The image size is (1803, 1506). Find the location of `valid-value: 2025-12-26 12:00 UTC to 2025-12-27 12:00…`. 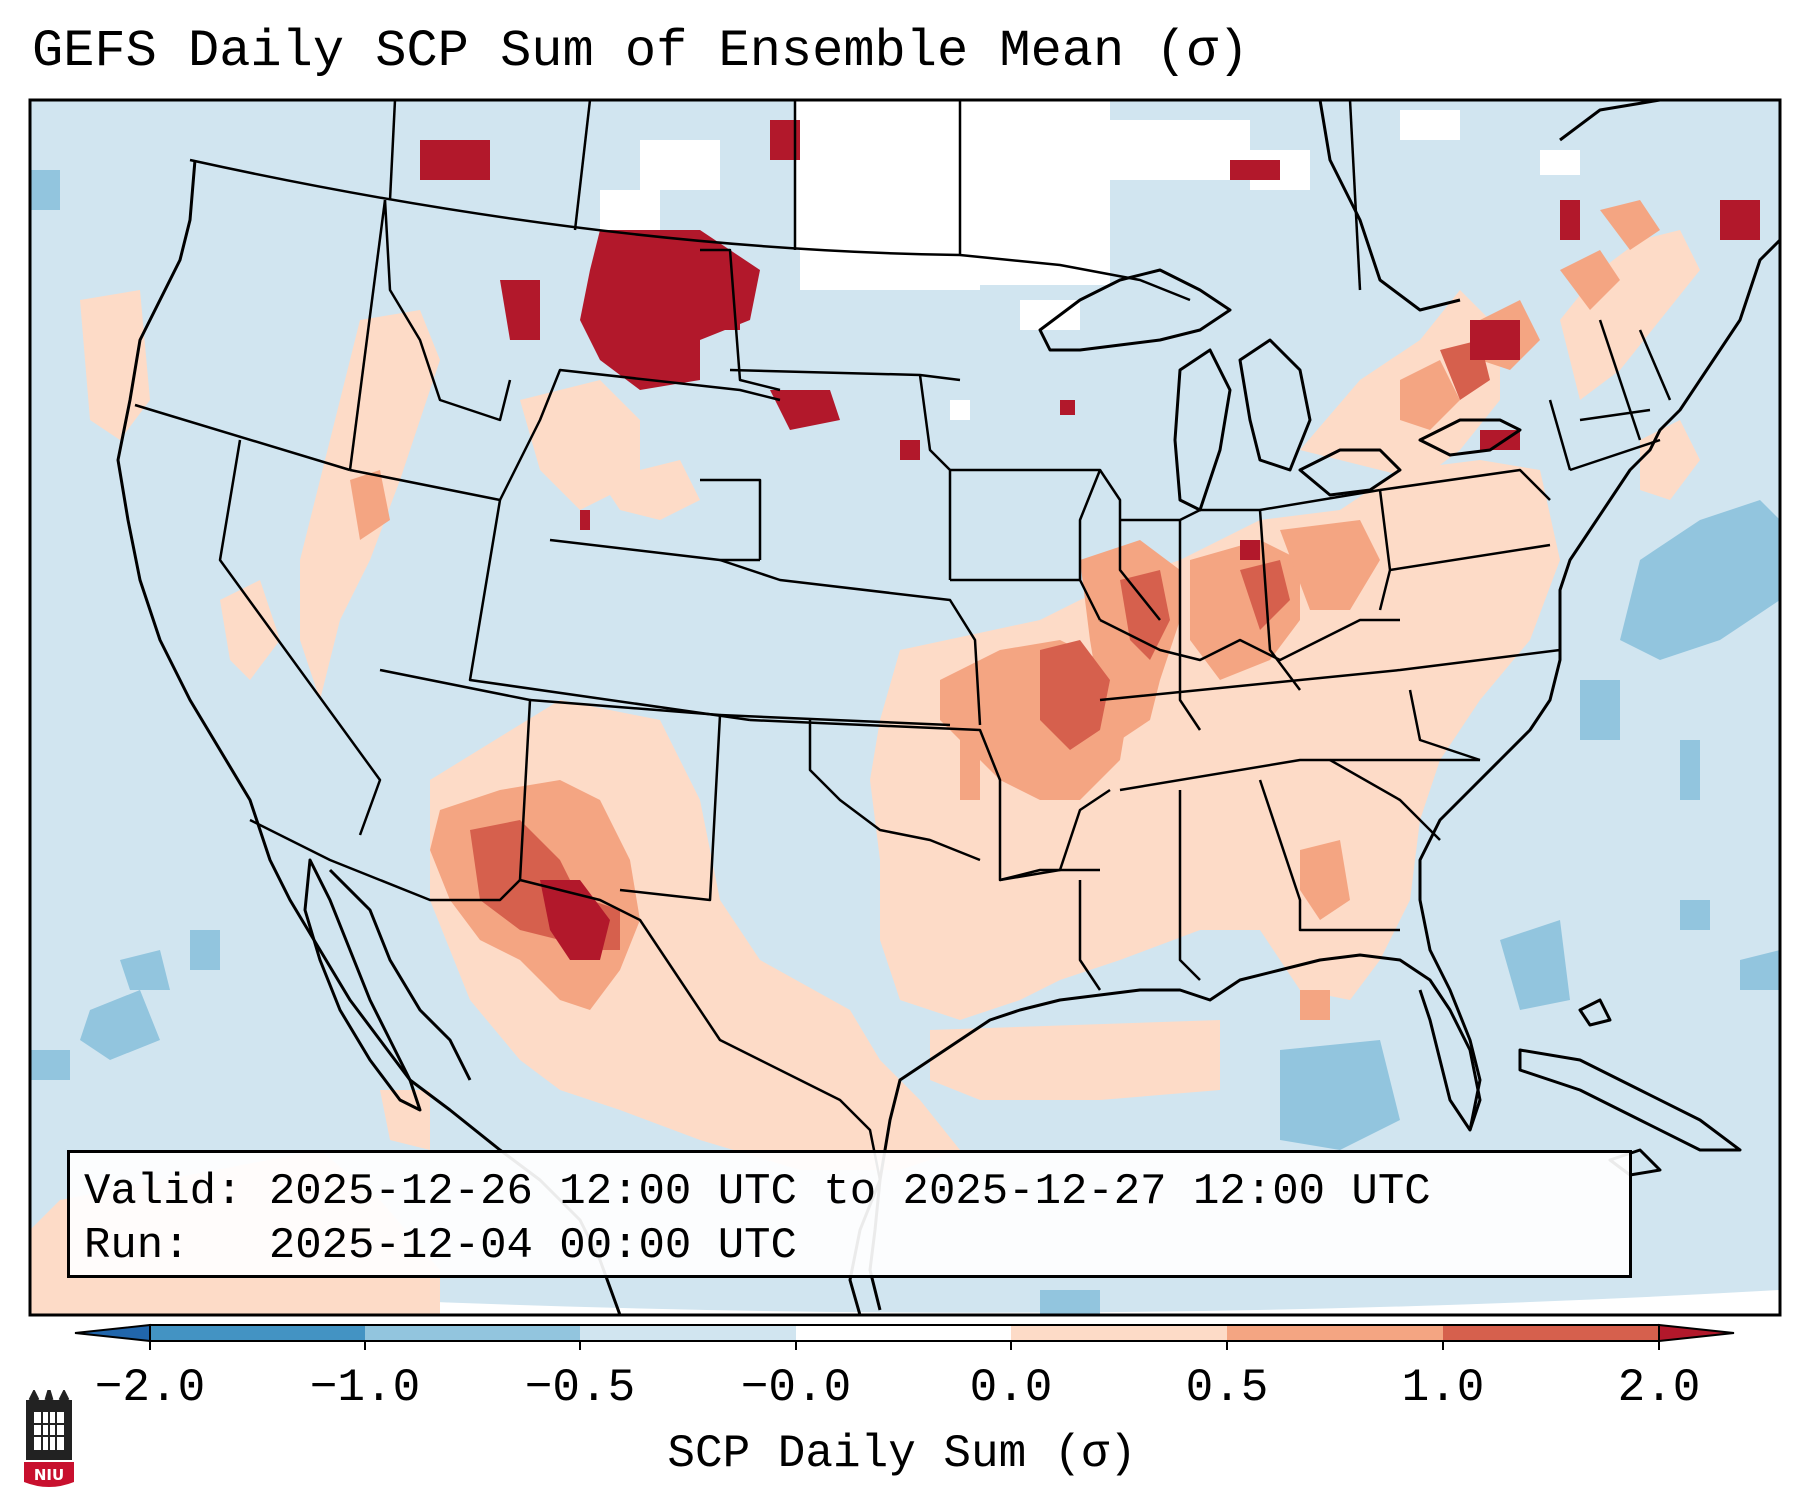

valid-value: 2025-12-26 12:00 UTC to 2025-12-27 12:00… is located at coordinates (849, 1192).